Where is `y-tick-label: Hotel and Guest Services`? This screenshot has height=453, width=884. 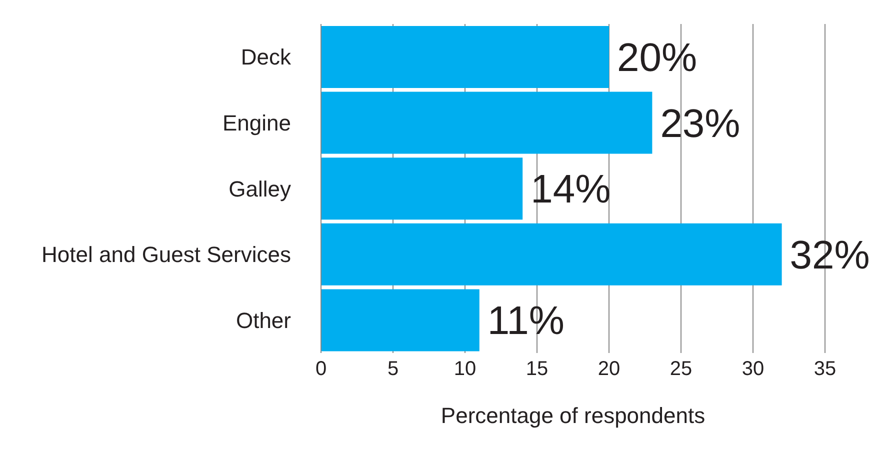 y-tick-label: Hotel and Guest Services is located at coordinates (166, 255).